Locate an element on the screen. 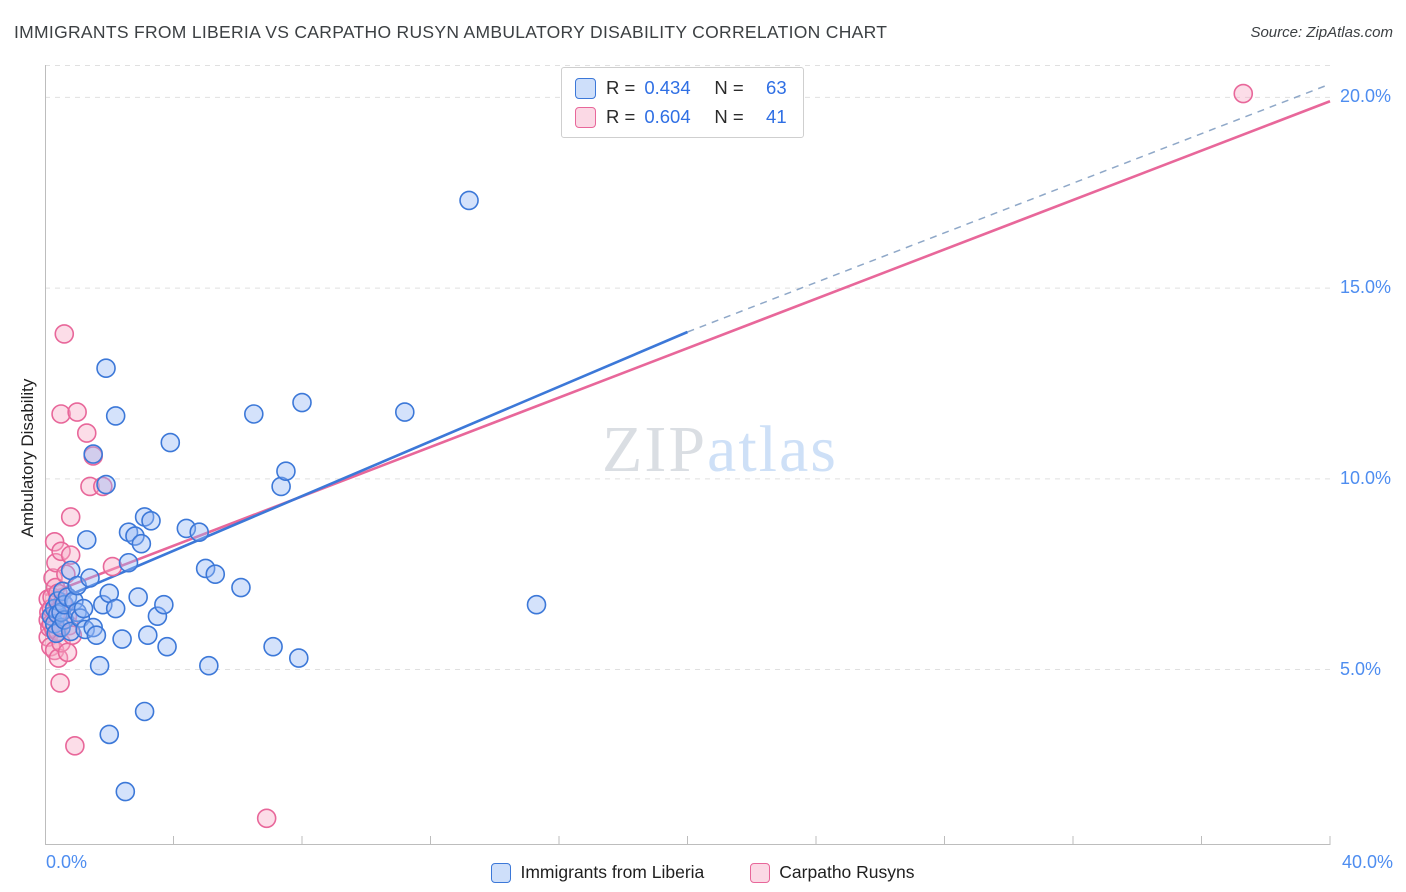 The width and height of the screenshot is (1406, 892). legend-row-liberia: R = 0.434 N = 63 is located at coordinates (681, 88).